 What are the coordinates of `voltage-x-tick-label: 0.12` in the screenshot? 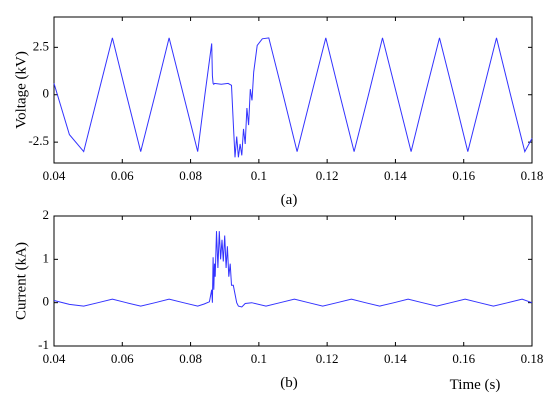 It's located at (327, 175).